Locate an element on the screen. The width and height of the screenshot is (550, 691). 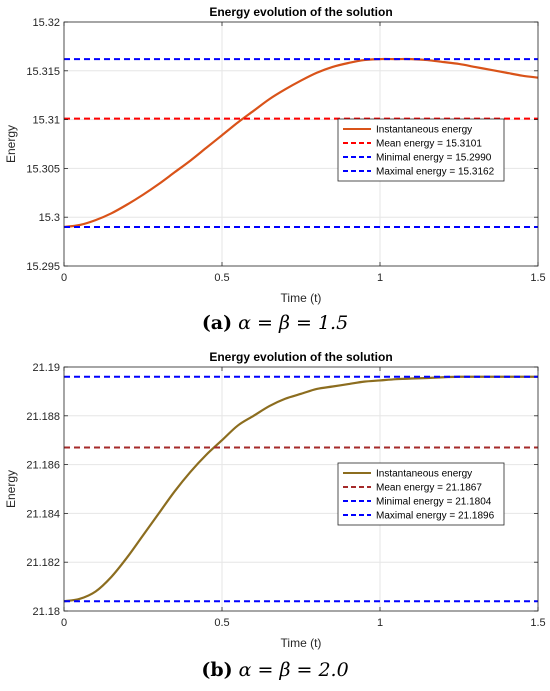
chart-b-legend-label-0: Instantaneous energy is located at coordinates (424, 474).